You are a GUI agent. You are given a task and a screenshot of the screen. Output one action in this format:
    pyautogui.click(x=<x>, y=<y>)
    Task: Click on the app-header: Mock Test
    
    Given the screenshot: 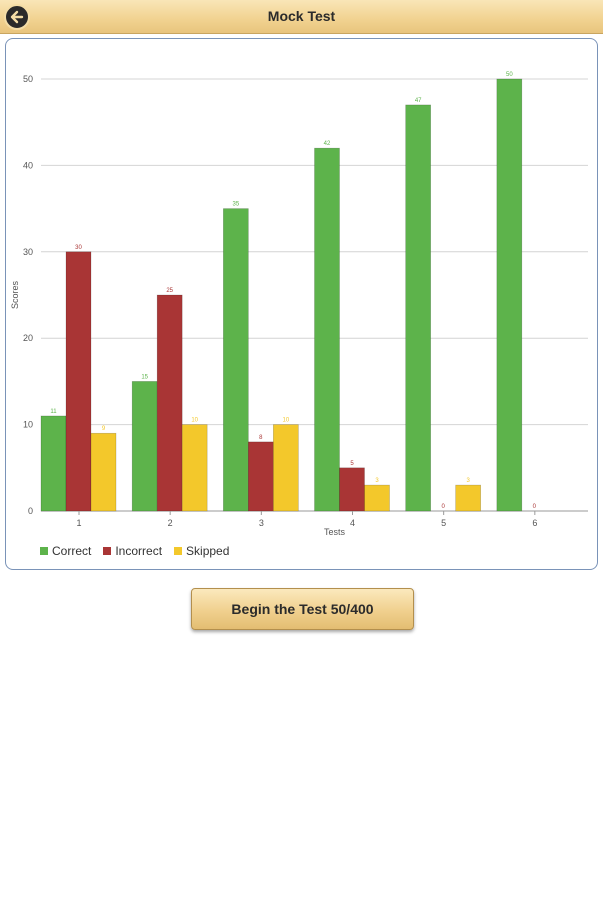 What is the action you would take?
    pyautogui.click(x=301, y=17)
    